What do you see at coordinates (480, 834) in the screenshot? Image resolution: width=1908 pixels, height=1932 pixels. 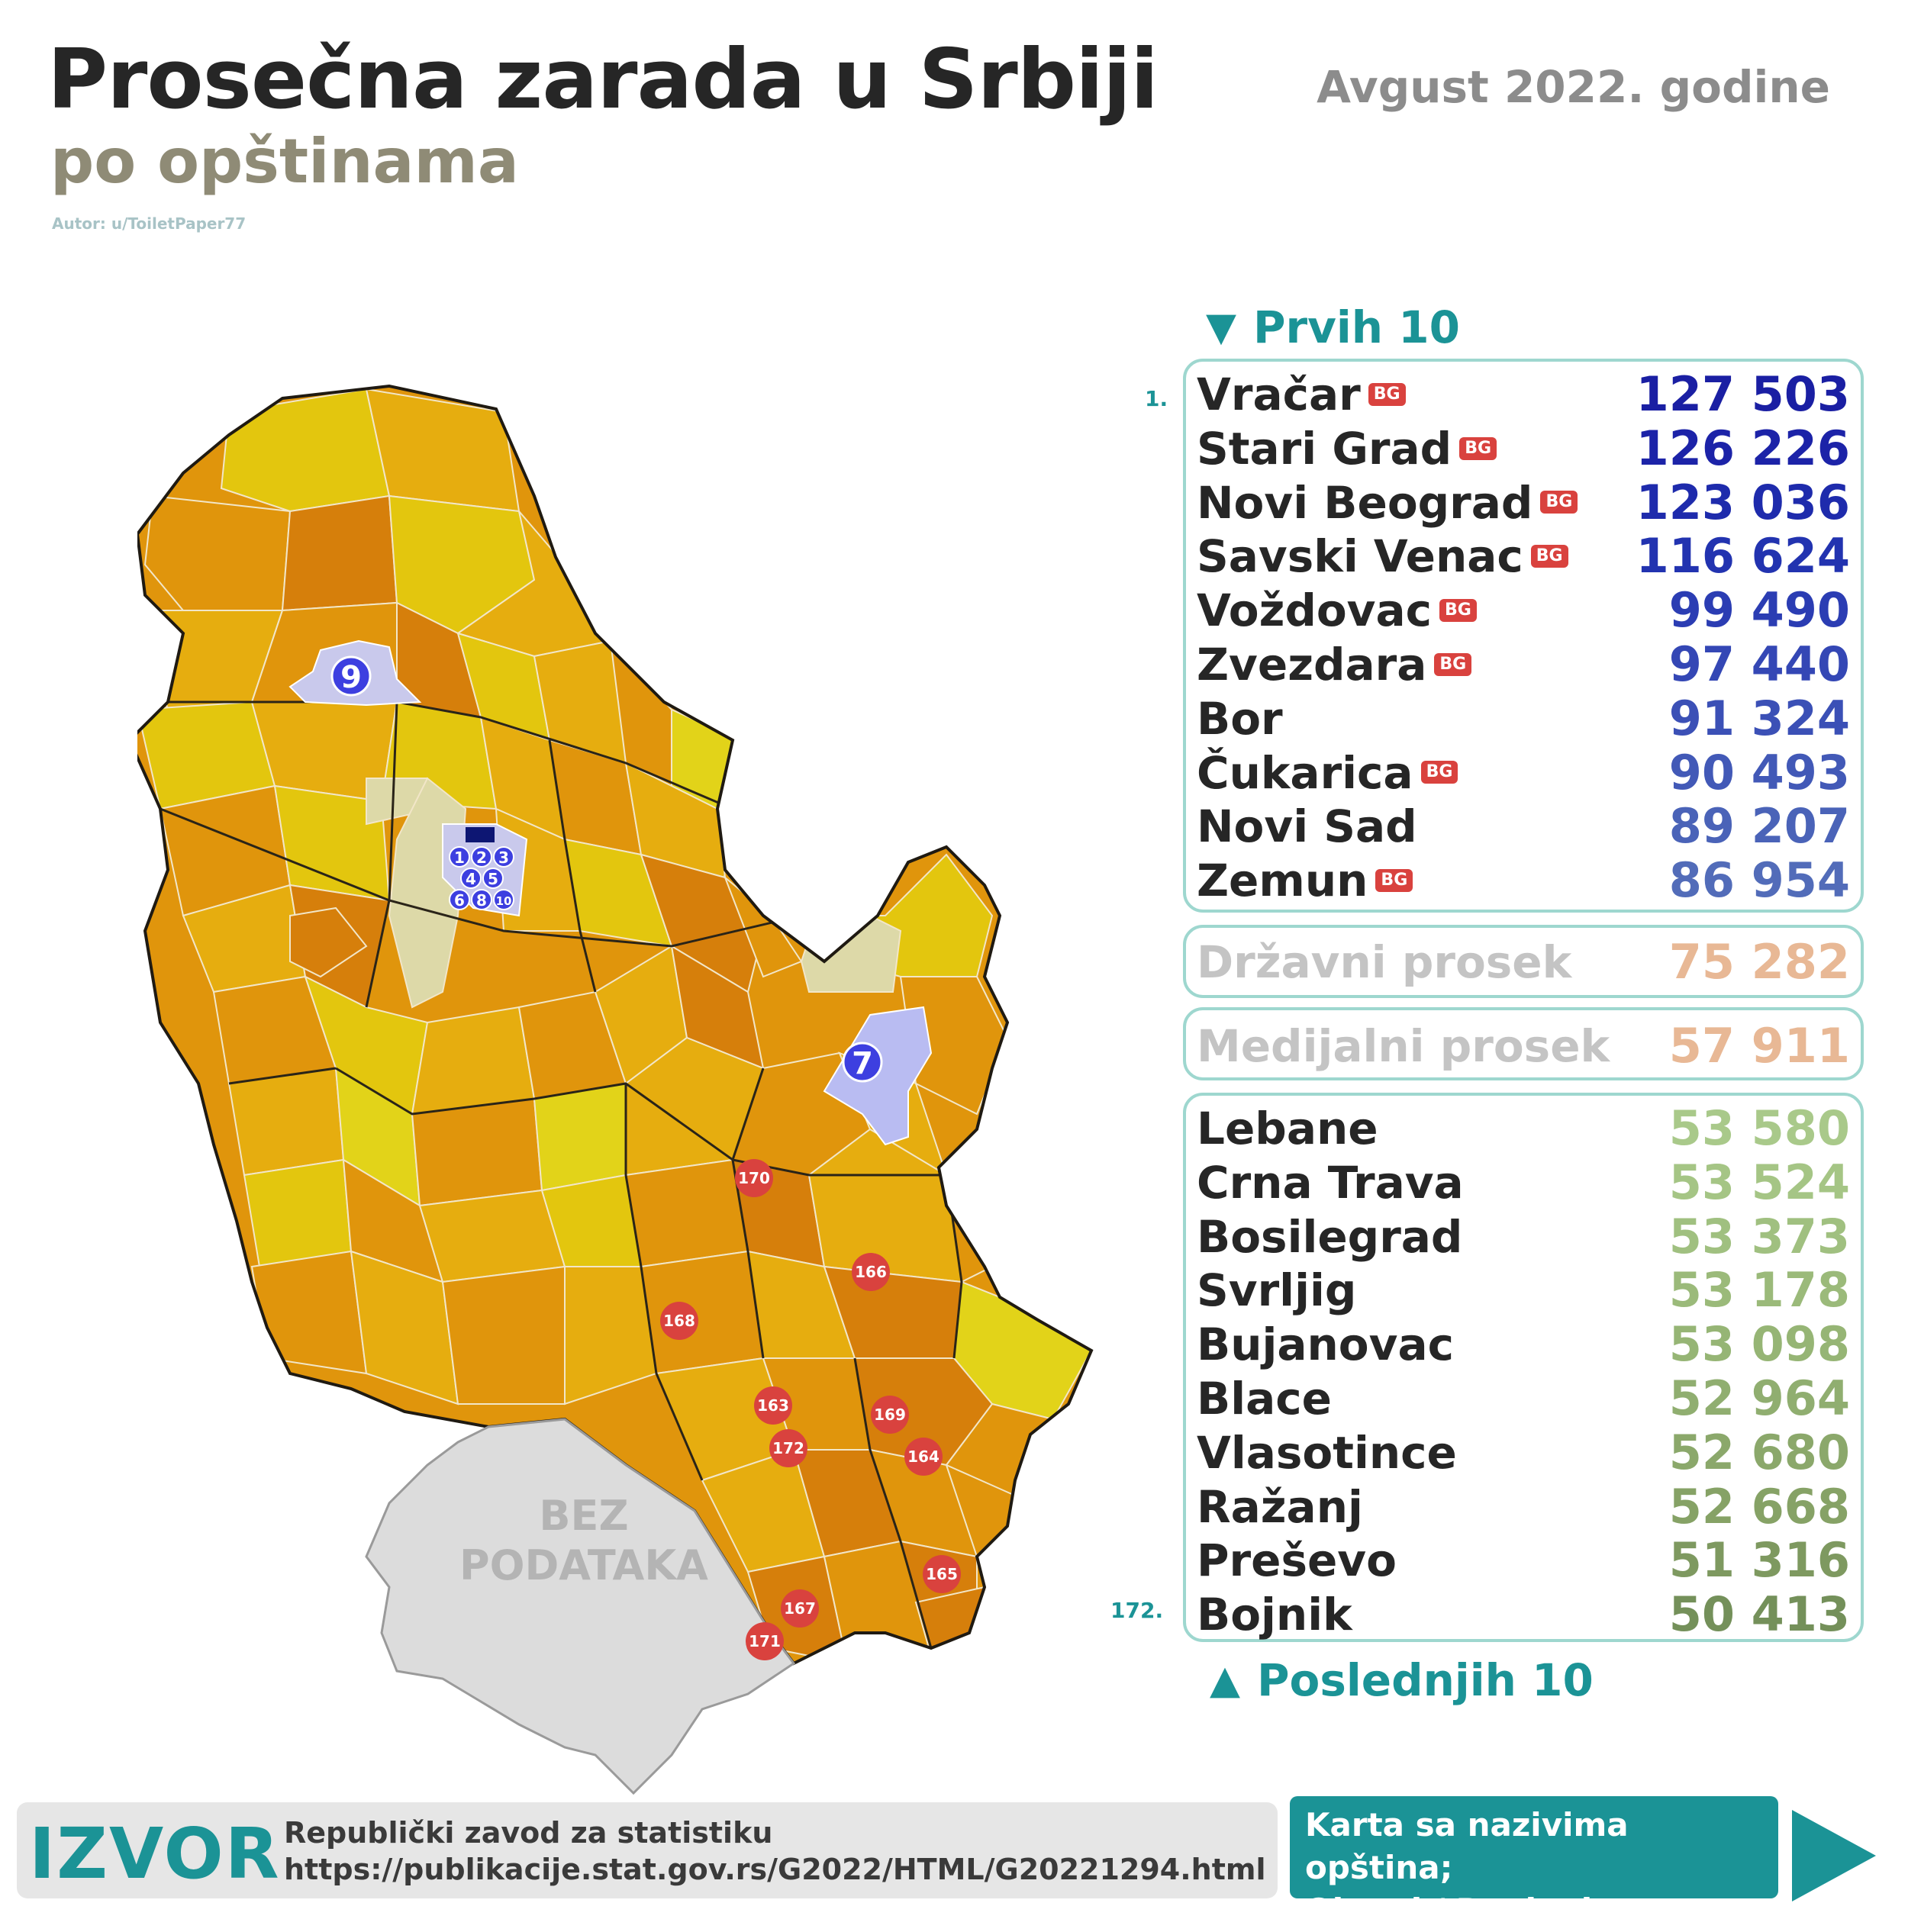 I see `belgrade-center` at bounding box center [480, 834].